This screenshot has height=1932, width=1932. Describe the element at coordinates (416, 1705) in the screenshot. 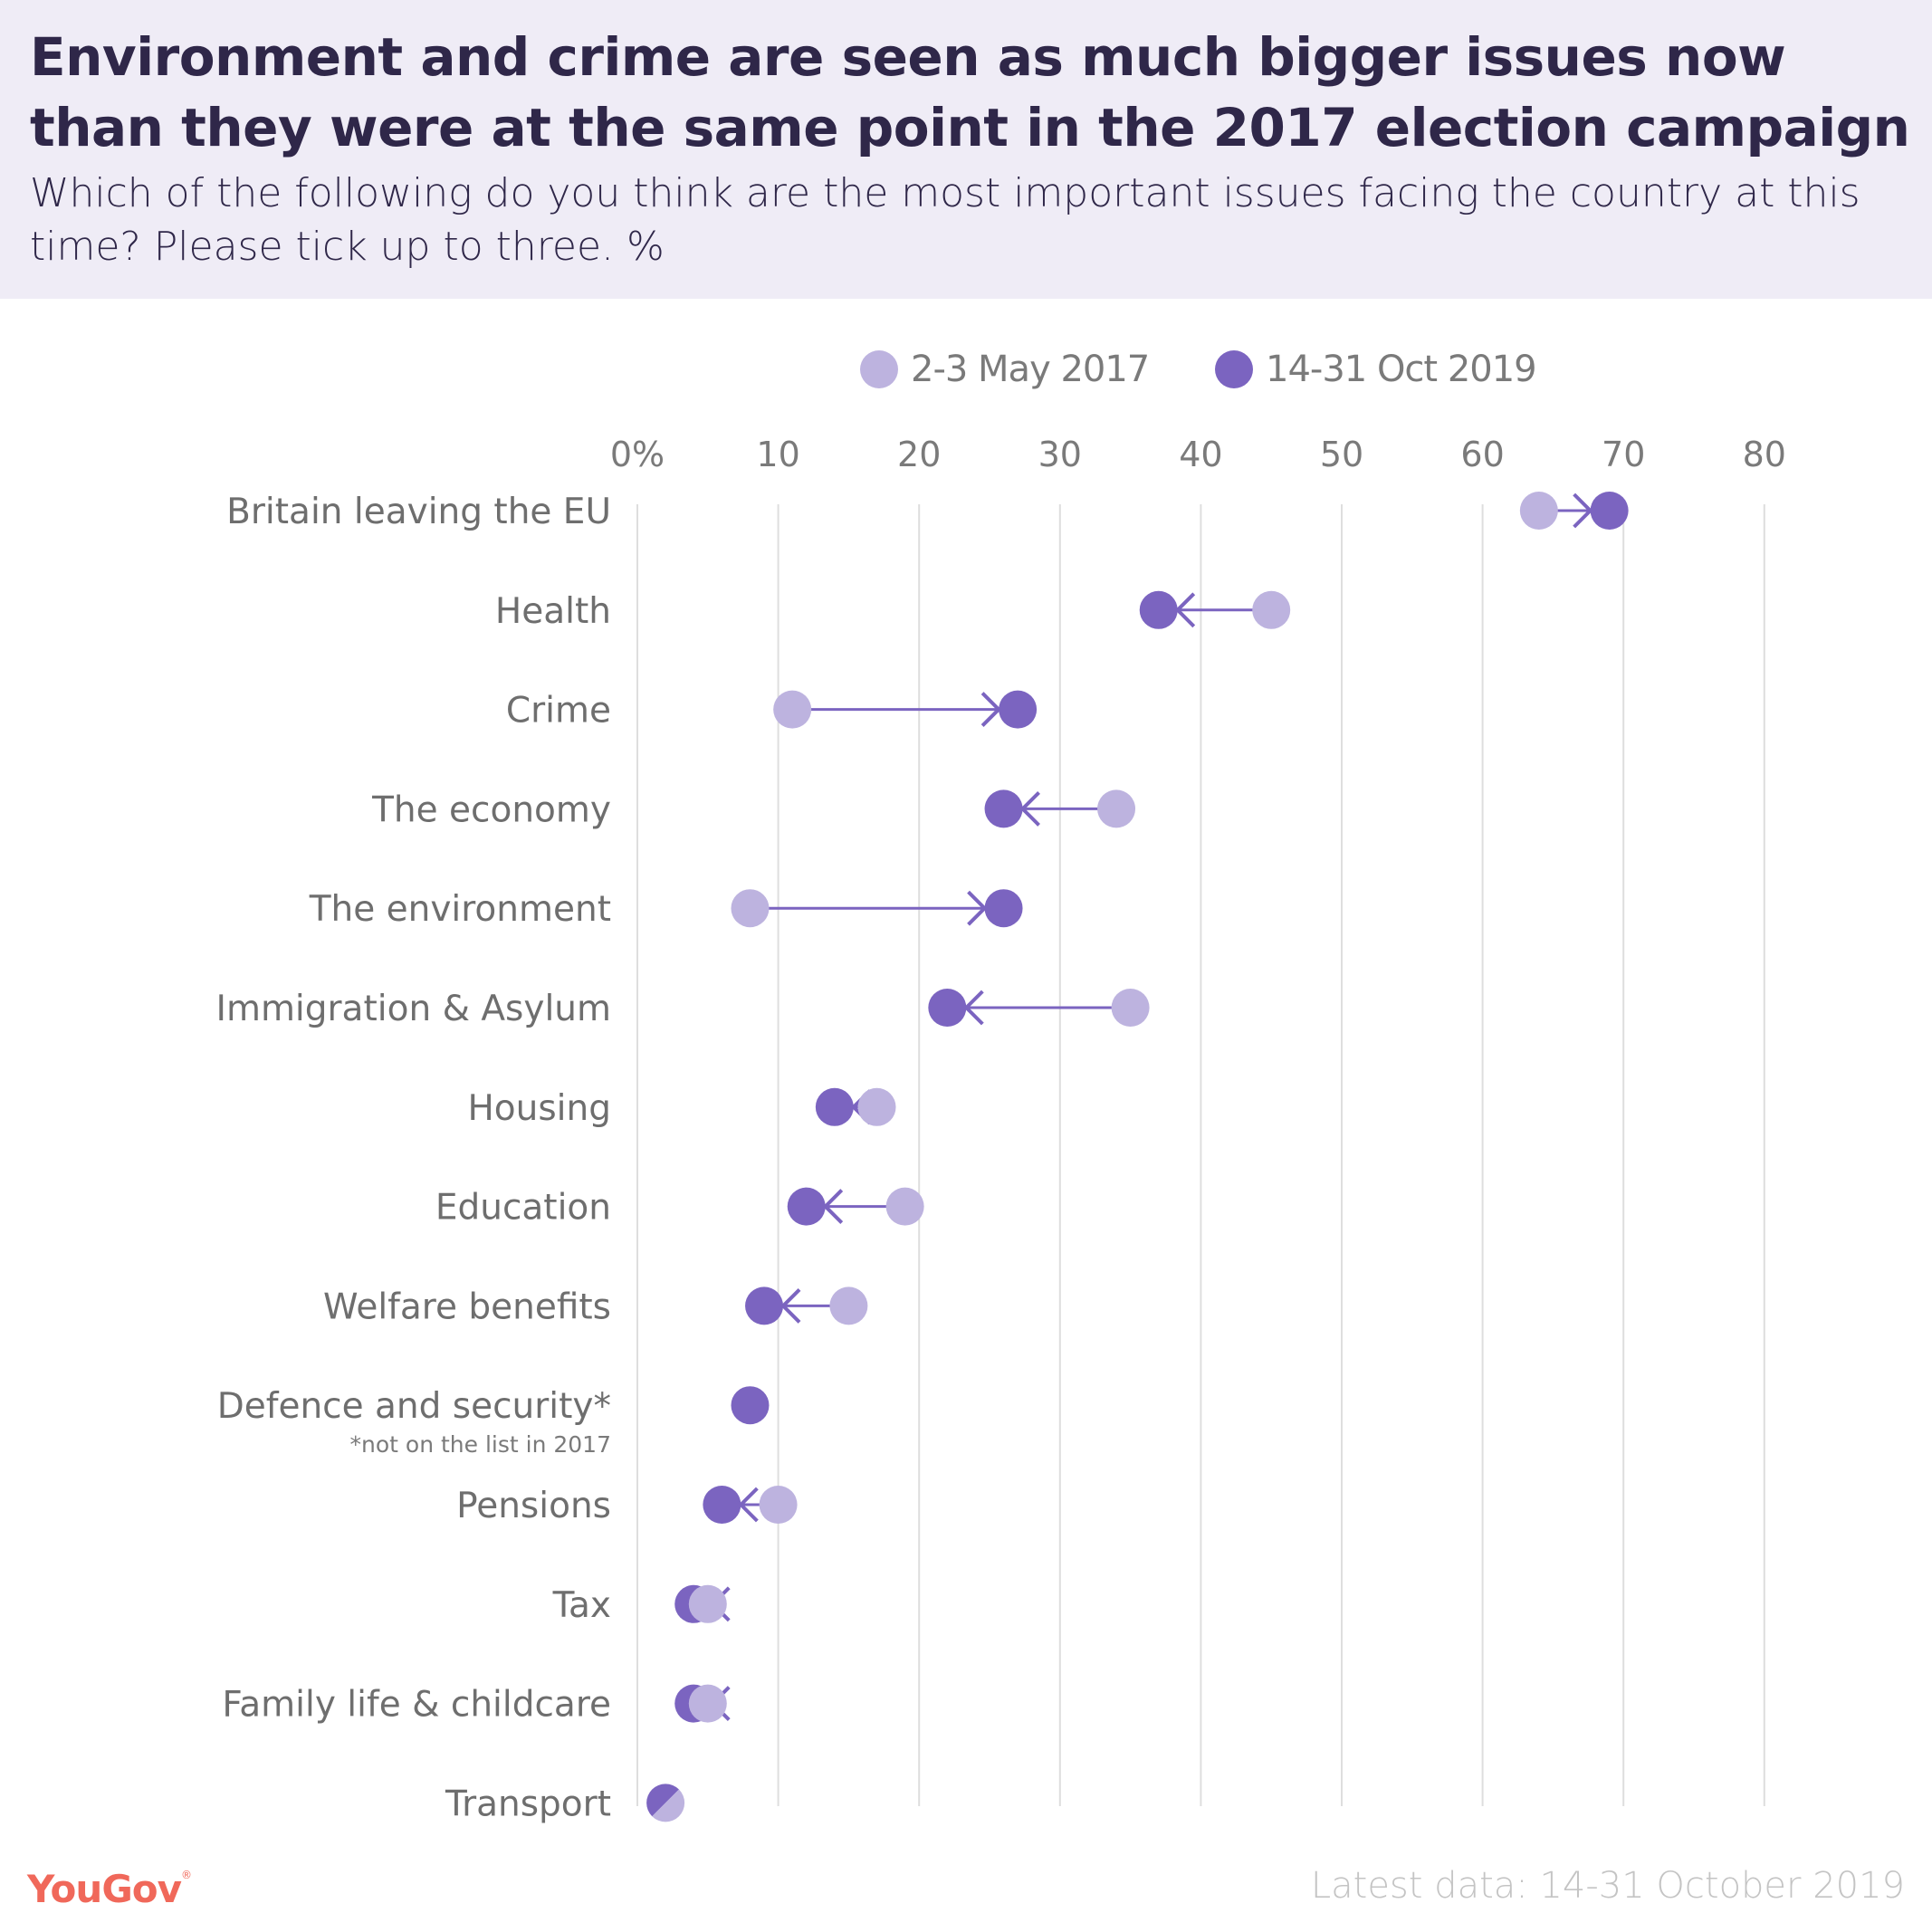

I see `category-label: Family life & childcare` at that location.